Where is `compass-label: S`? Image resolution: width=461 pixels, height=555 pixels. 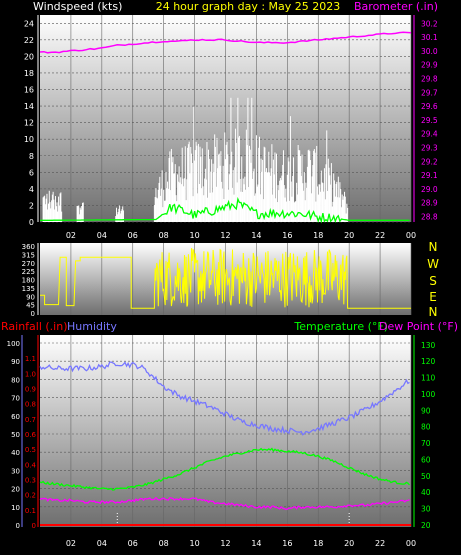 compass-label: S is located at coordinates (433, 281).